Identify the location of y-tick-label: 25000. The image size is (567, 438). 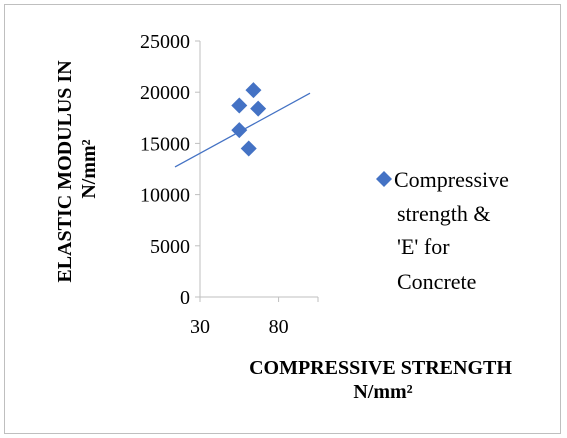
(165, 42).